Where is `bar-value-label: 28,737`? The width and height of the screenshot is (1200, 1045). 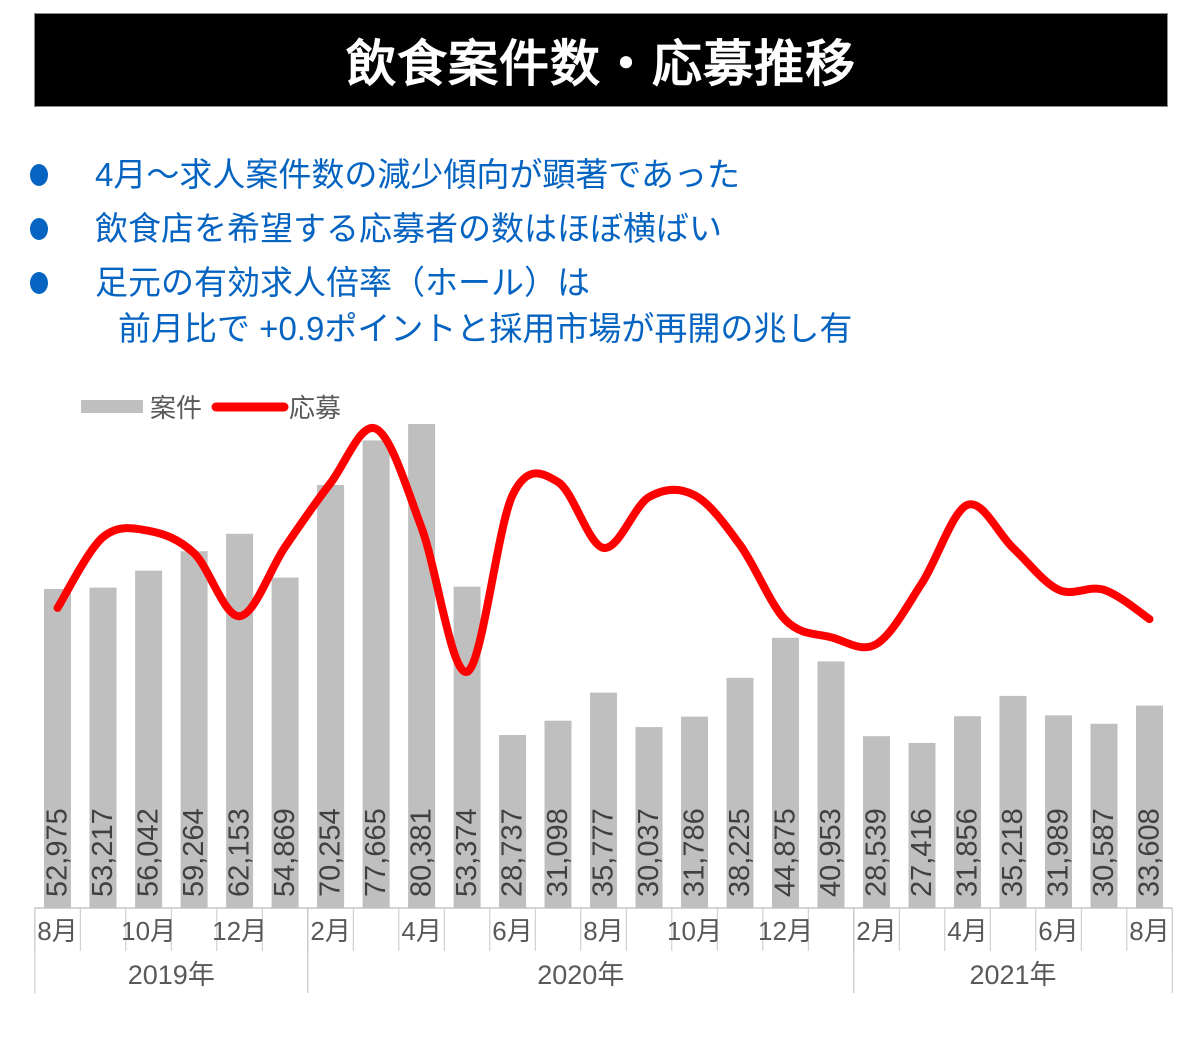
bar-value-label: 28,737 is located at coordinates (513, 852).